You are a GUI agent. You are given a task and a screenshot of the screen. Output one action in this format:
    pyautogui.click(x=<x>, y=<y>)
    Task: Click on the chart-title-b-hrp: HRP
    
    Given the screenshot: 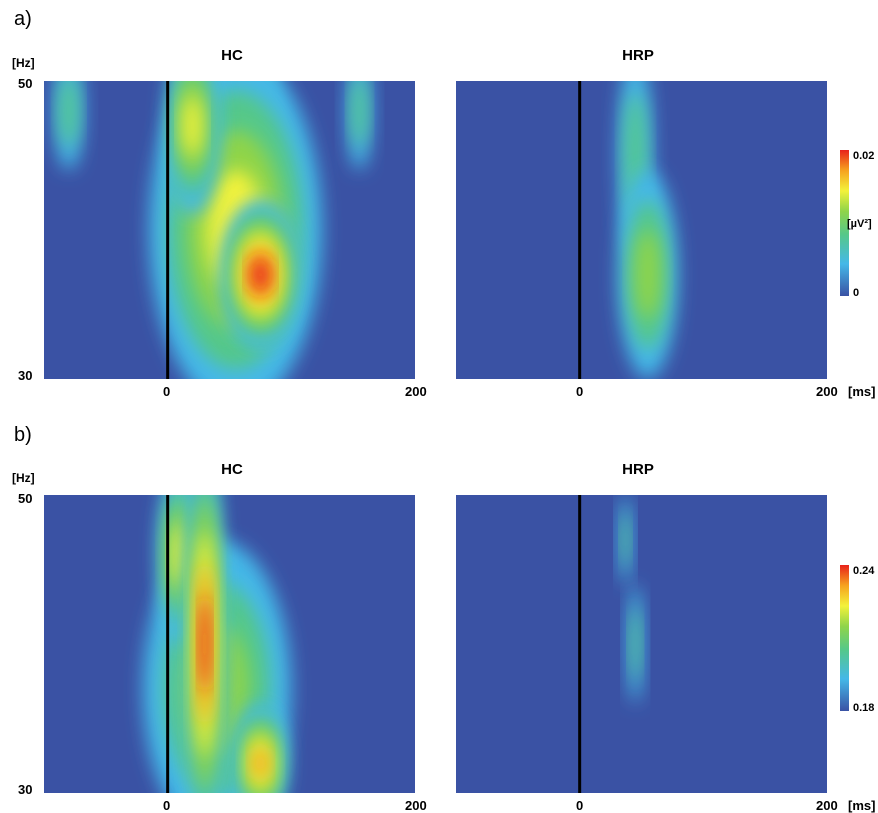 What is the action you would take?
    pyautogui.click(x=638, y=469)
    